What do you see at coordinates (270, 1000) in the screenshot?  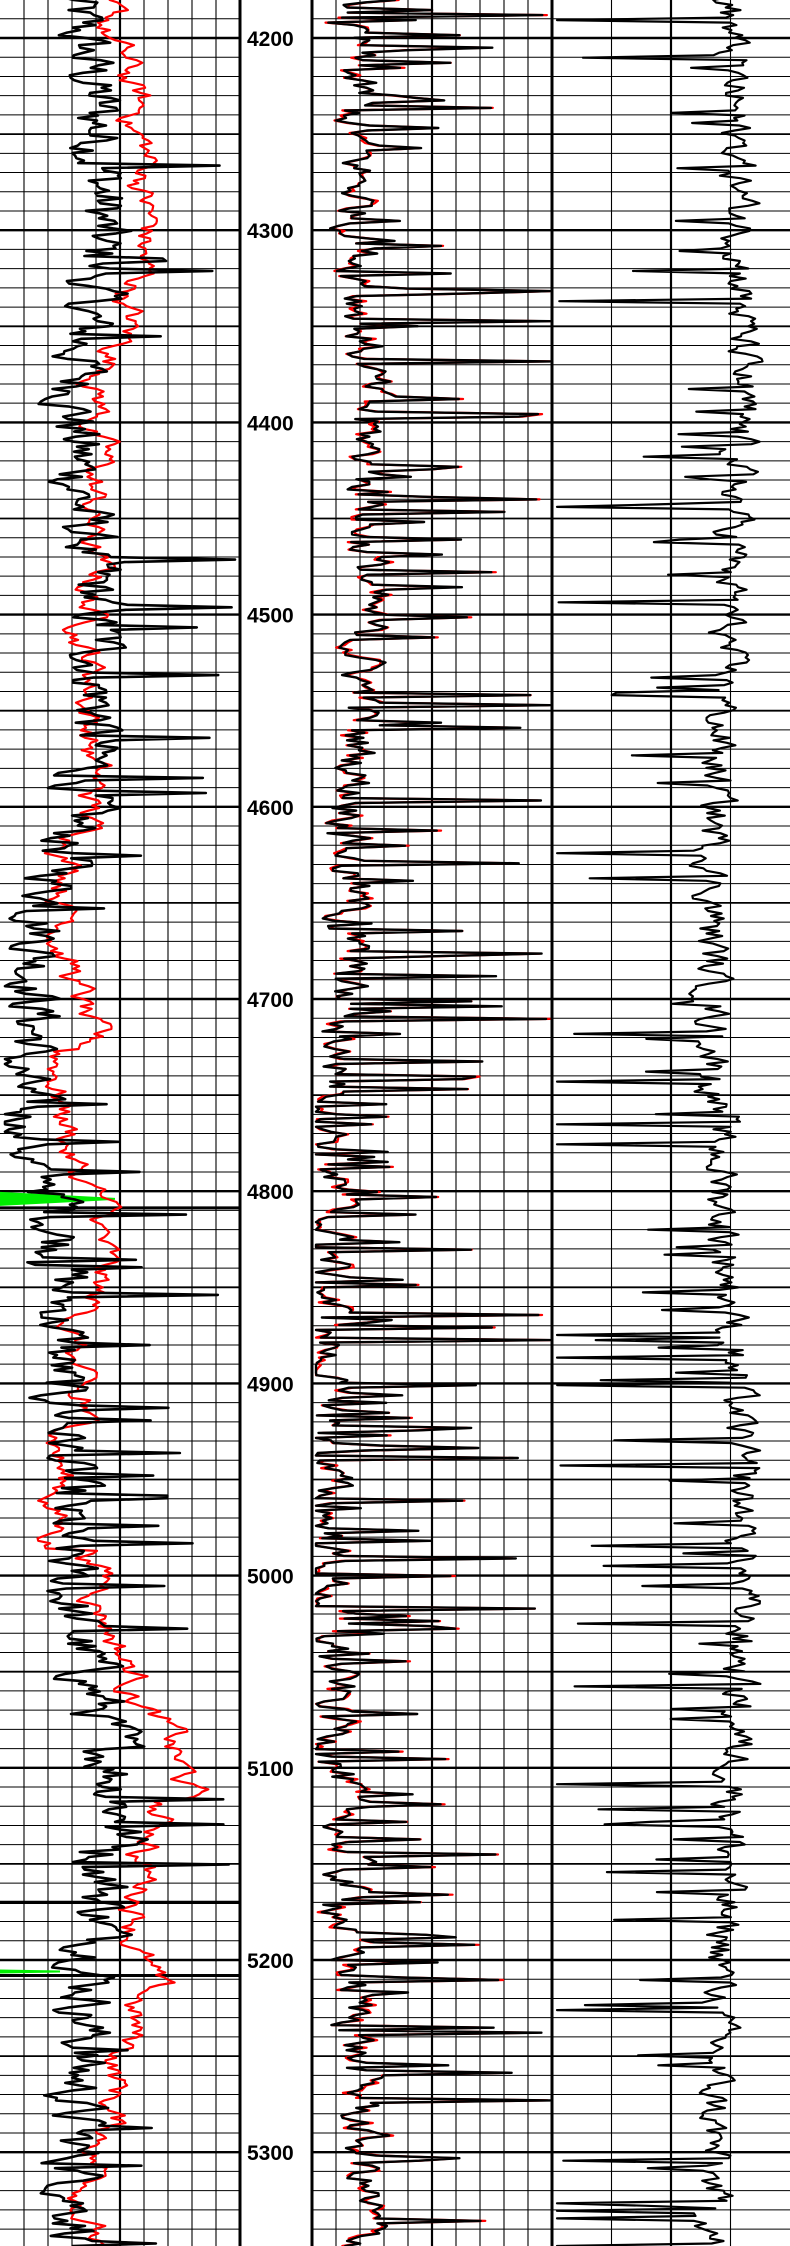 I see `depth-label-4700: 4700` at bounding box center [270, 1000].